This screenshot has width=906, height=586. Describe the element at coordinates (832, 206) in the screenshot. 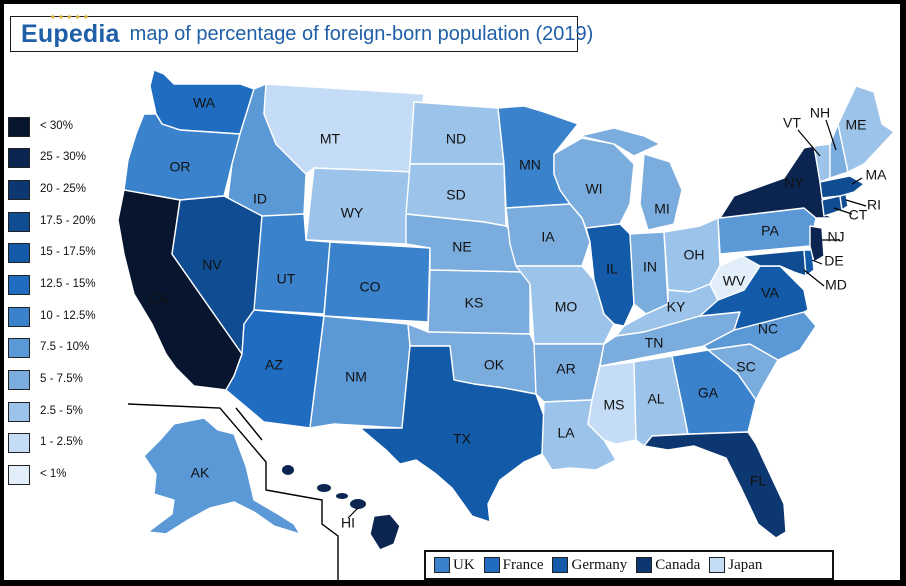

I see `state-ct` at that location.